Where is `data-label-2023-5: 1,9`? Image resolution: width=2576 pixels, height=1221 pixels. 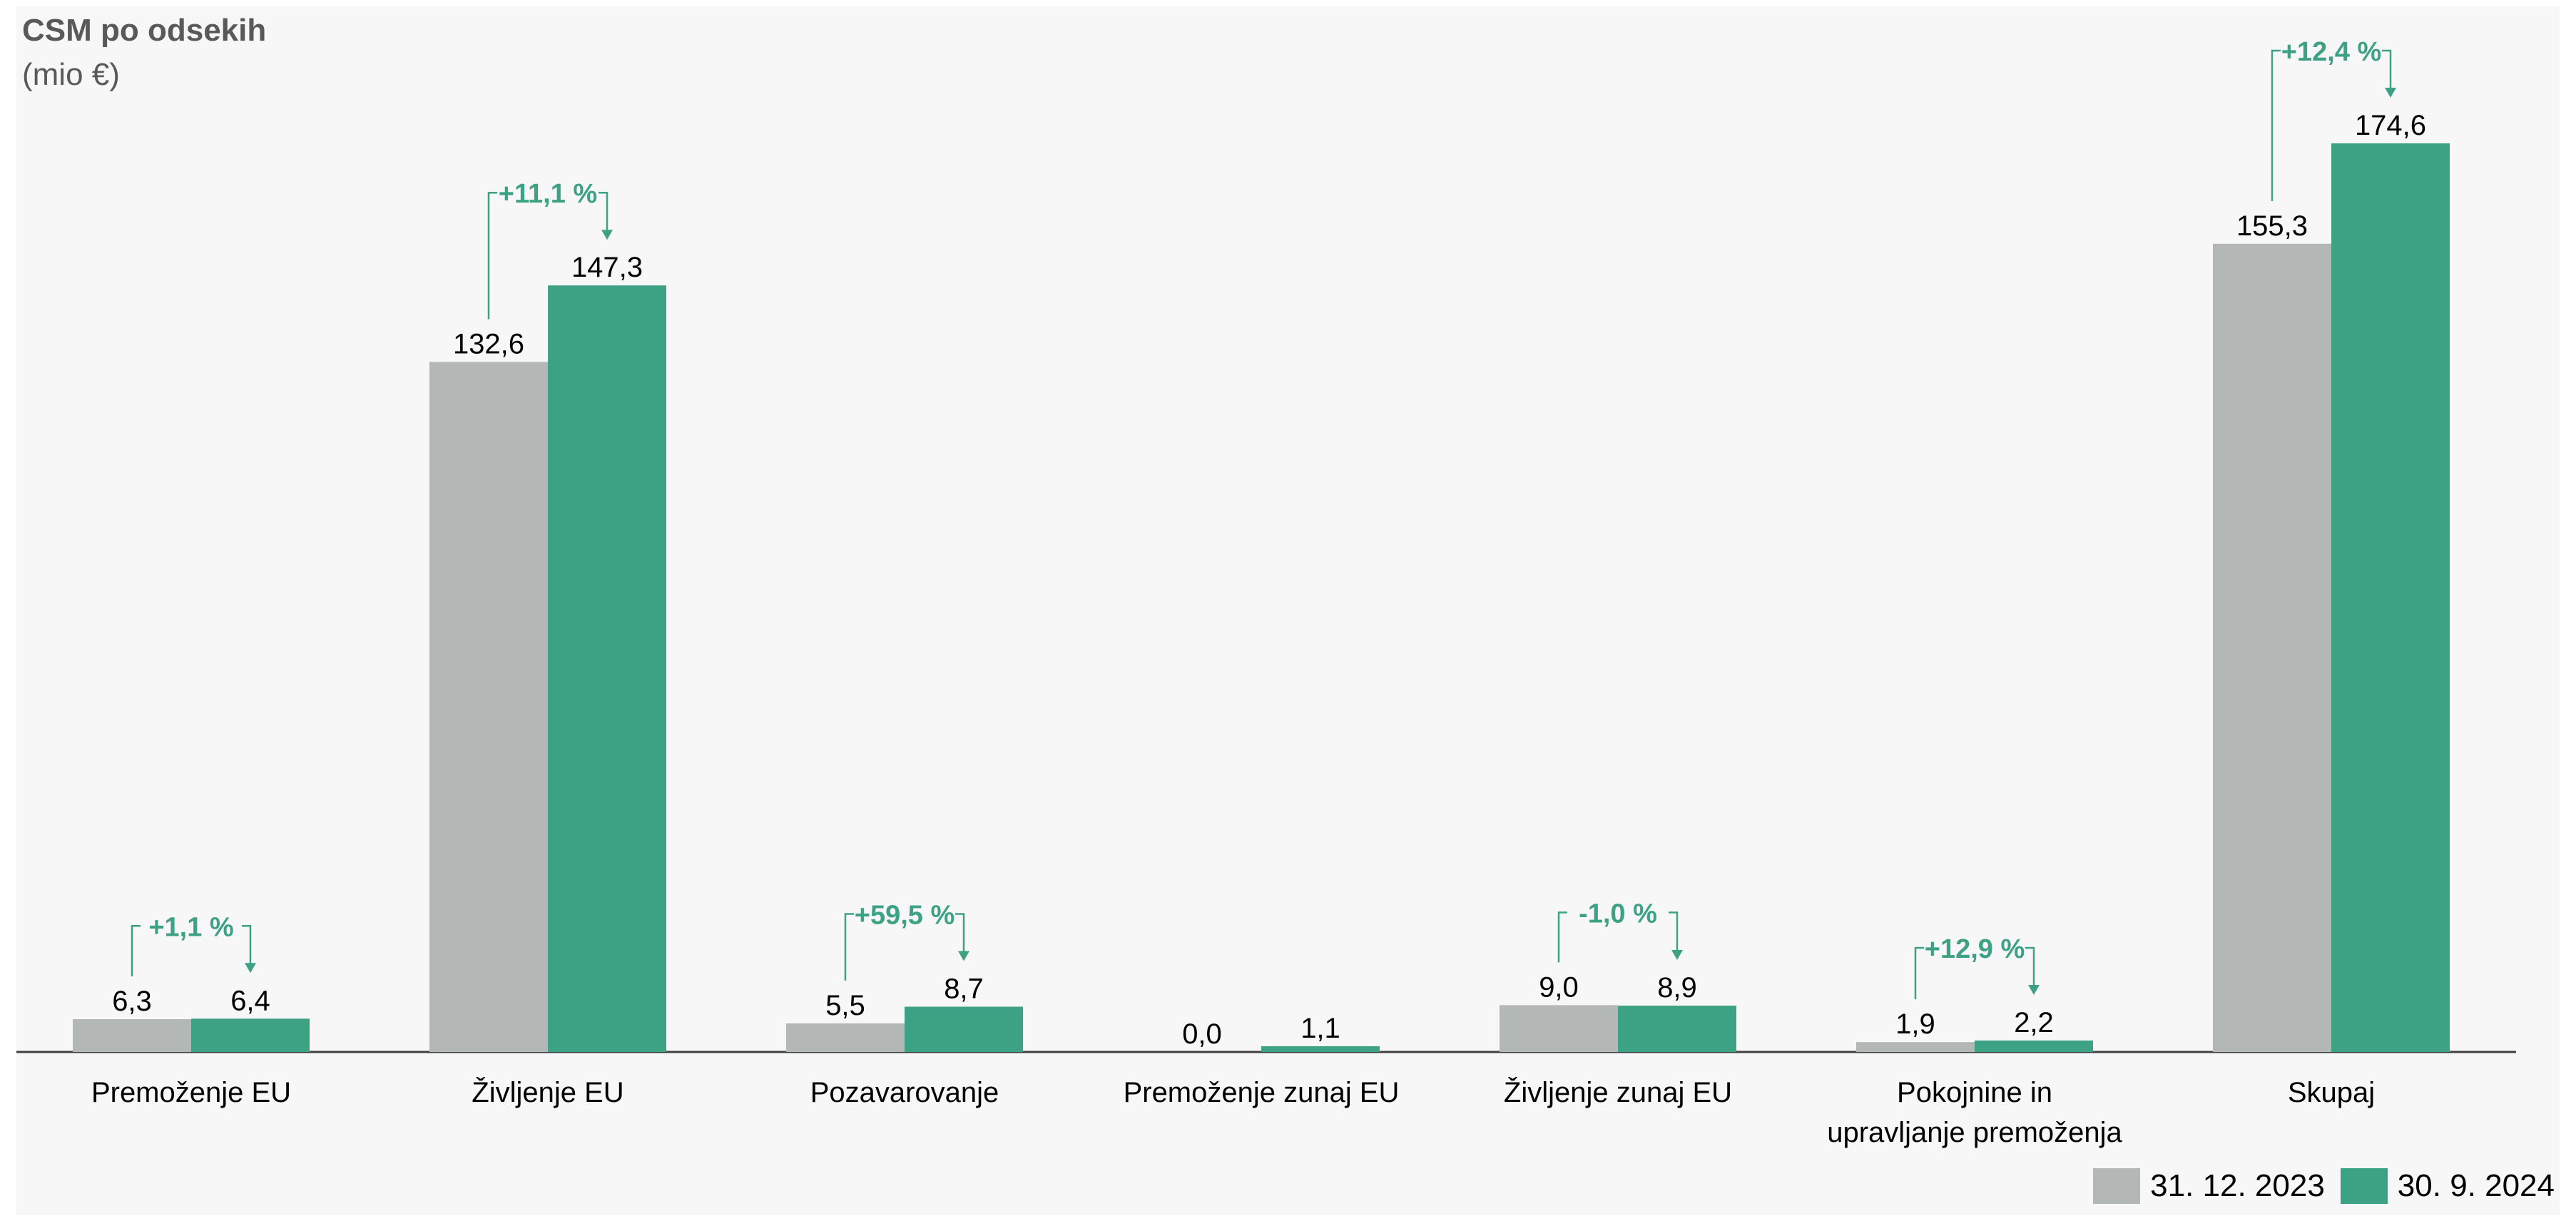
data-label-2023-5: 1,9 is located at coordinates (1915, 1024).